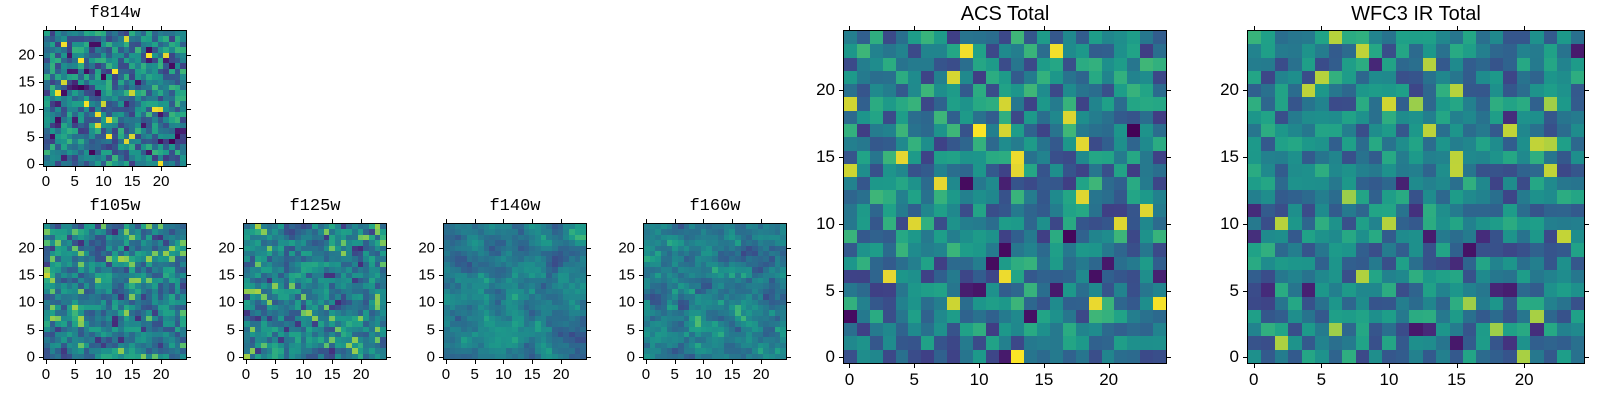  What do you see at coordinates (246, 374) in the screenshot?
I see `xtick-label-f125w-0: 0` at bounding box center [246, 374].